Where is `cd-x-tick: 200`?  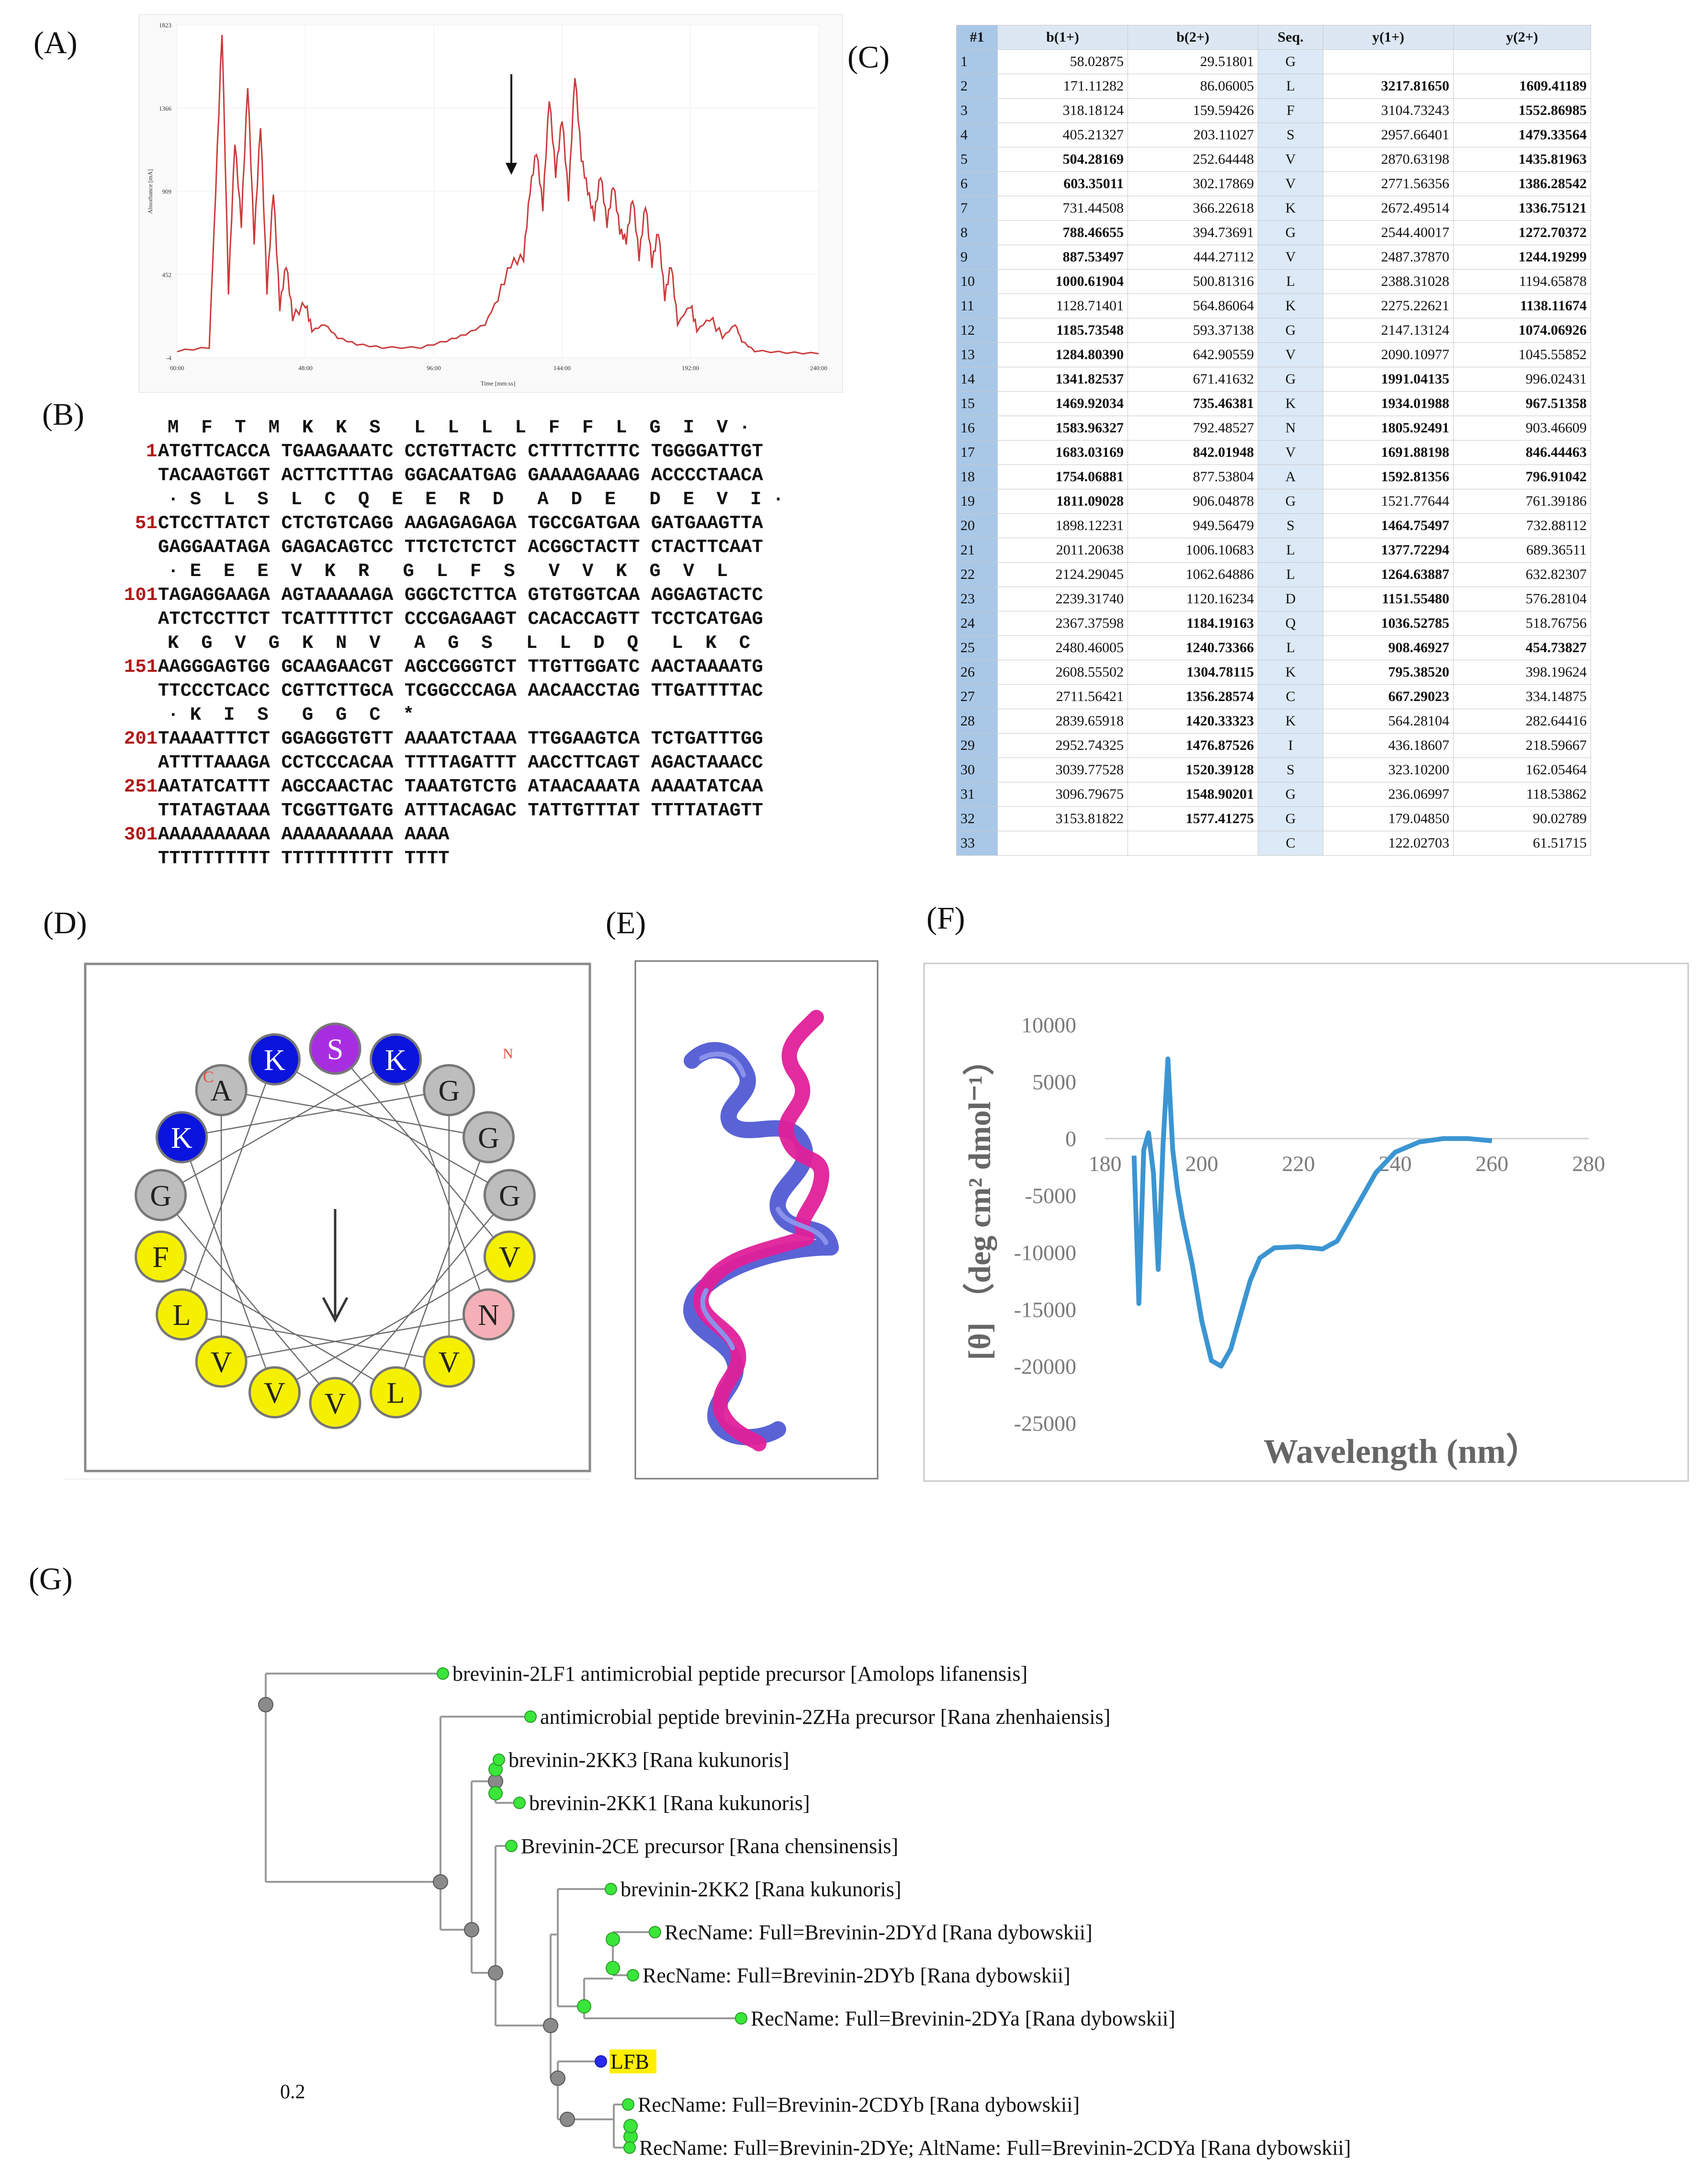 cd-x-tick: 200 is located at coordinates (1202, 1164).